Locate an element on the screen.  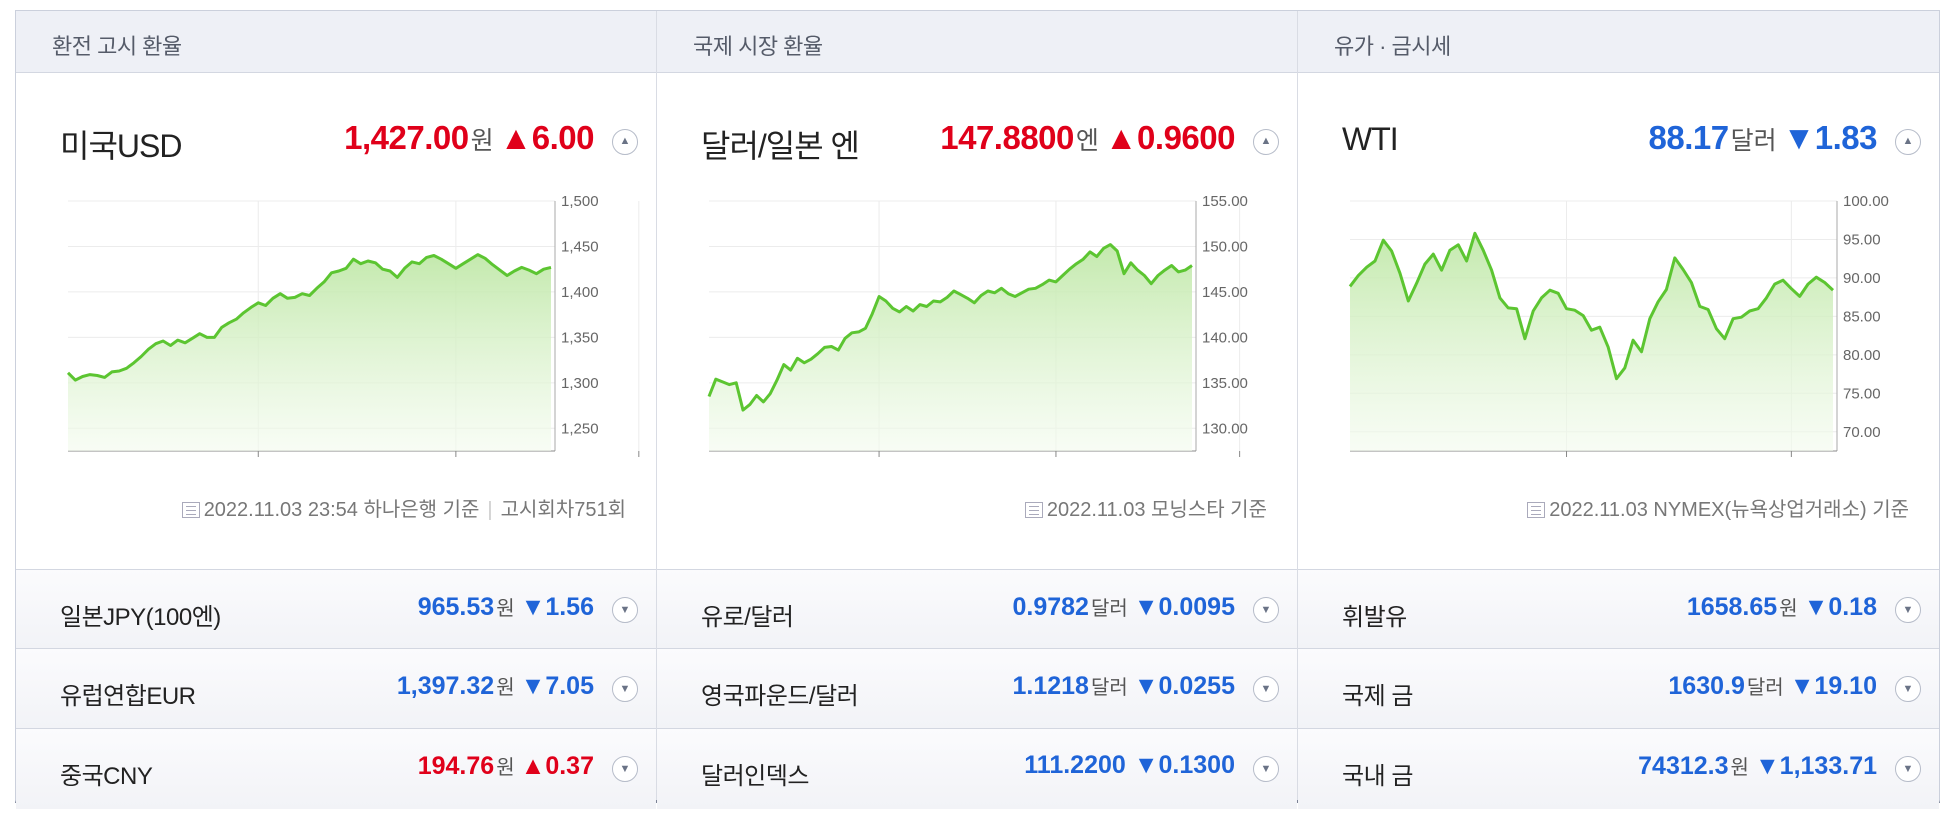
main-quote: 88.17달러 ▼1.83 is located at coordinates (1763, 138).